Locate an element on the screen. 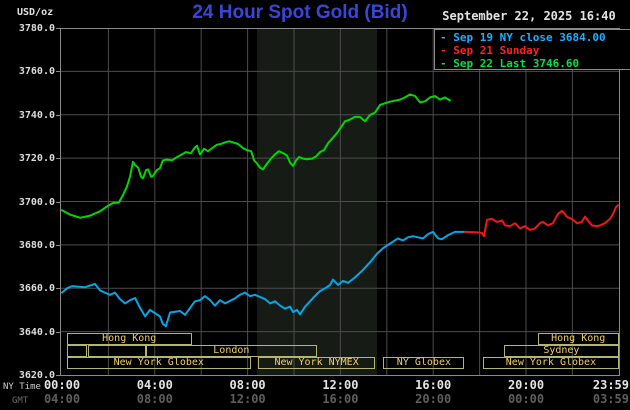 Image resolution: width=630 pixels, height=410 pixels. y-axis-unit-label: USD/oz is located at coordinates (35, 12).